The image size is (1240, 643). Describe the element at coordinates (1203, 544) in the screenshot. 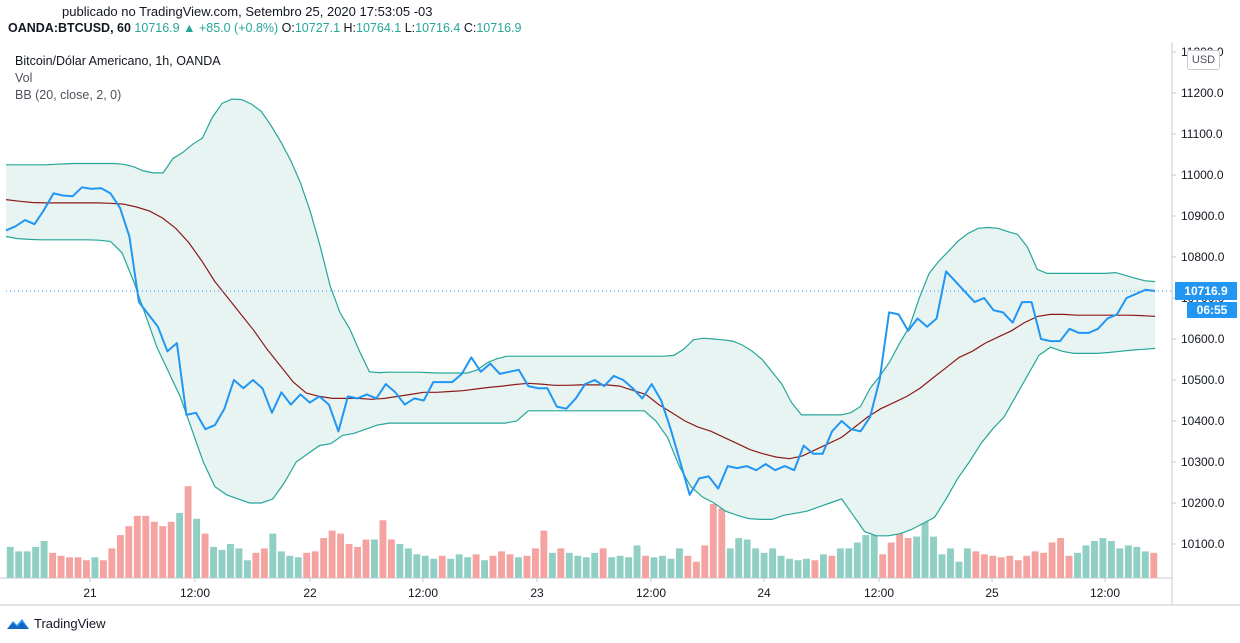

I see `price-tick-label: 10100.0` at that location.